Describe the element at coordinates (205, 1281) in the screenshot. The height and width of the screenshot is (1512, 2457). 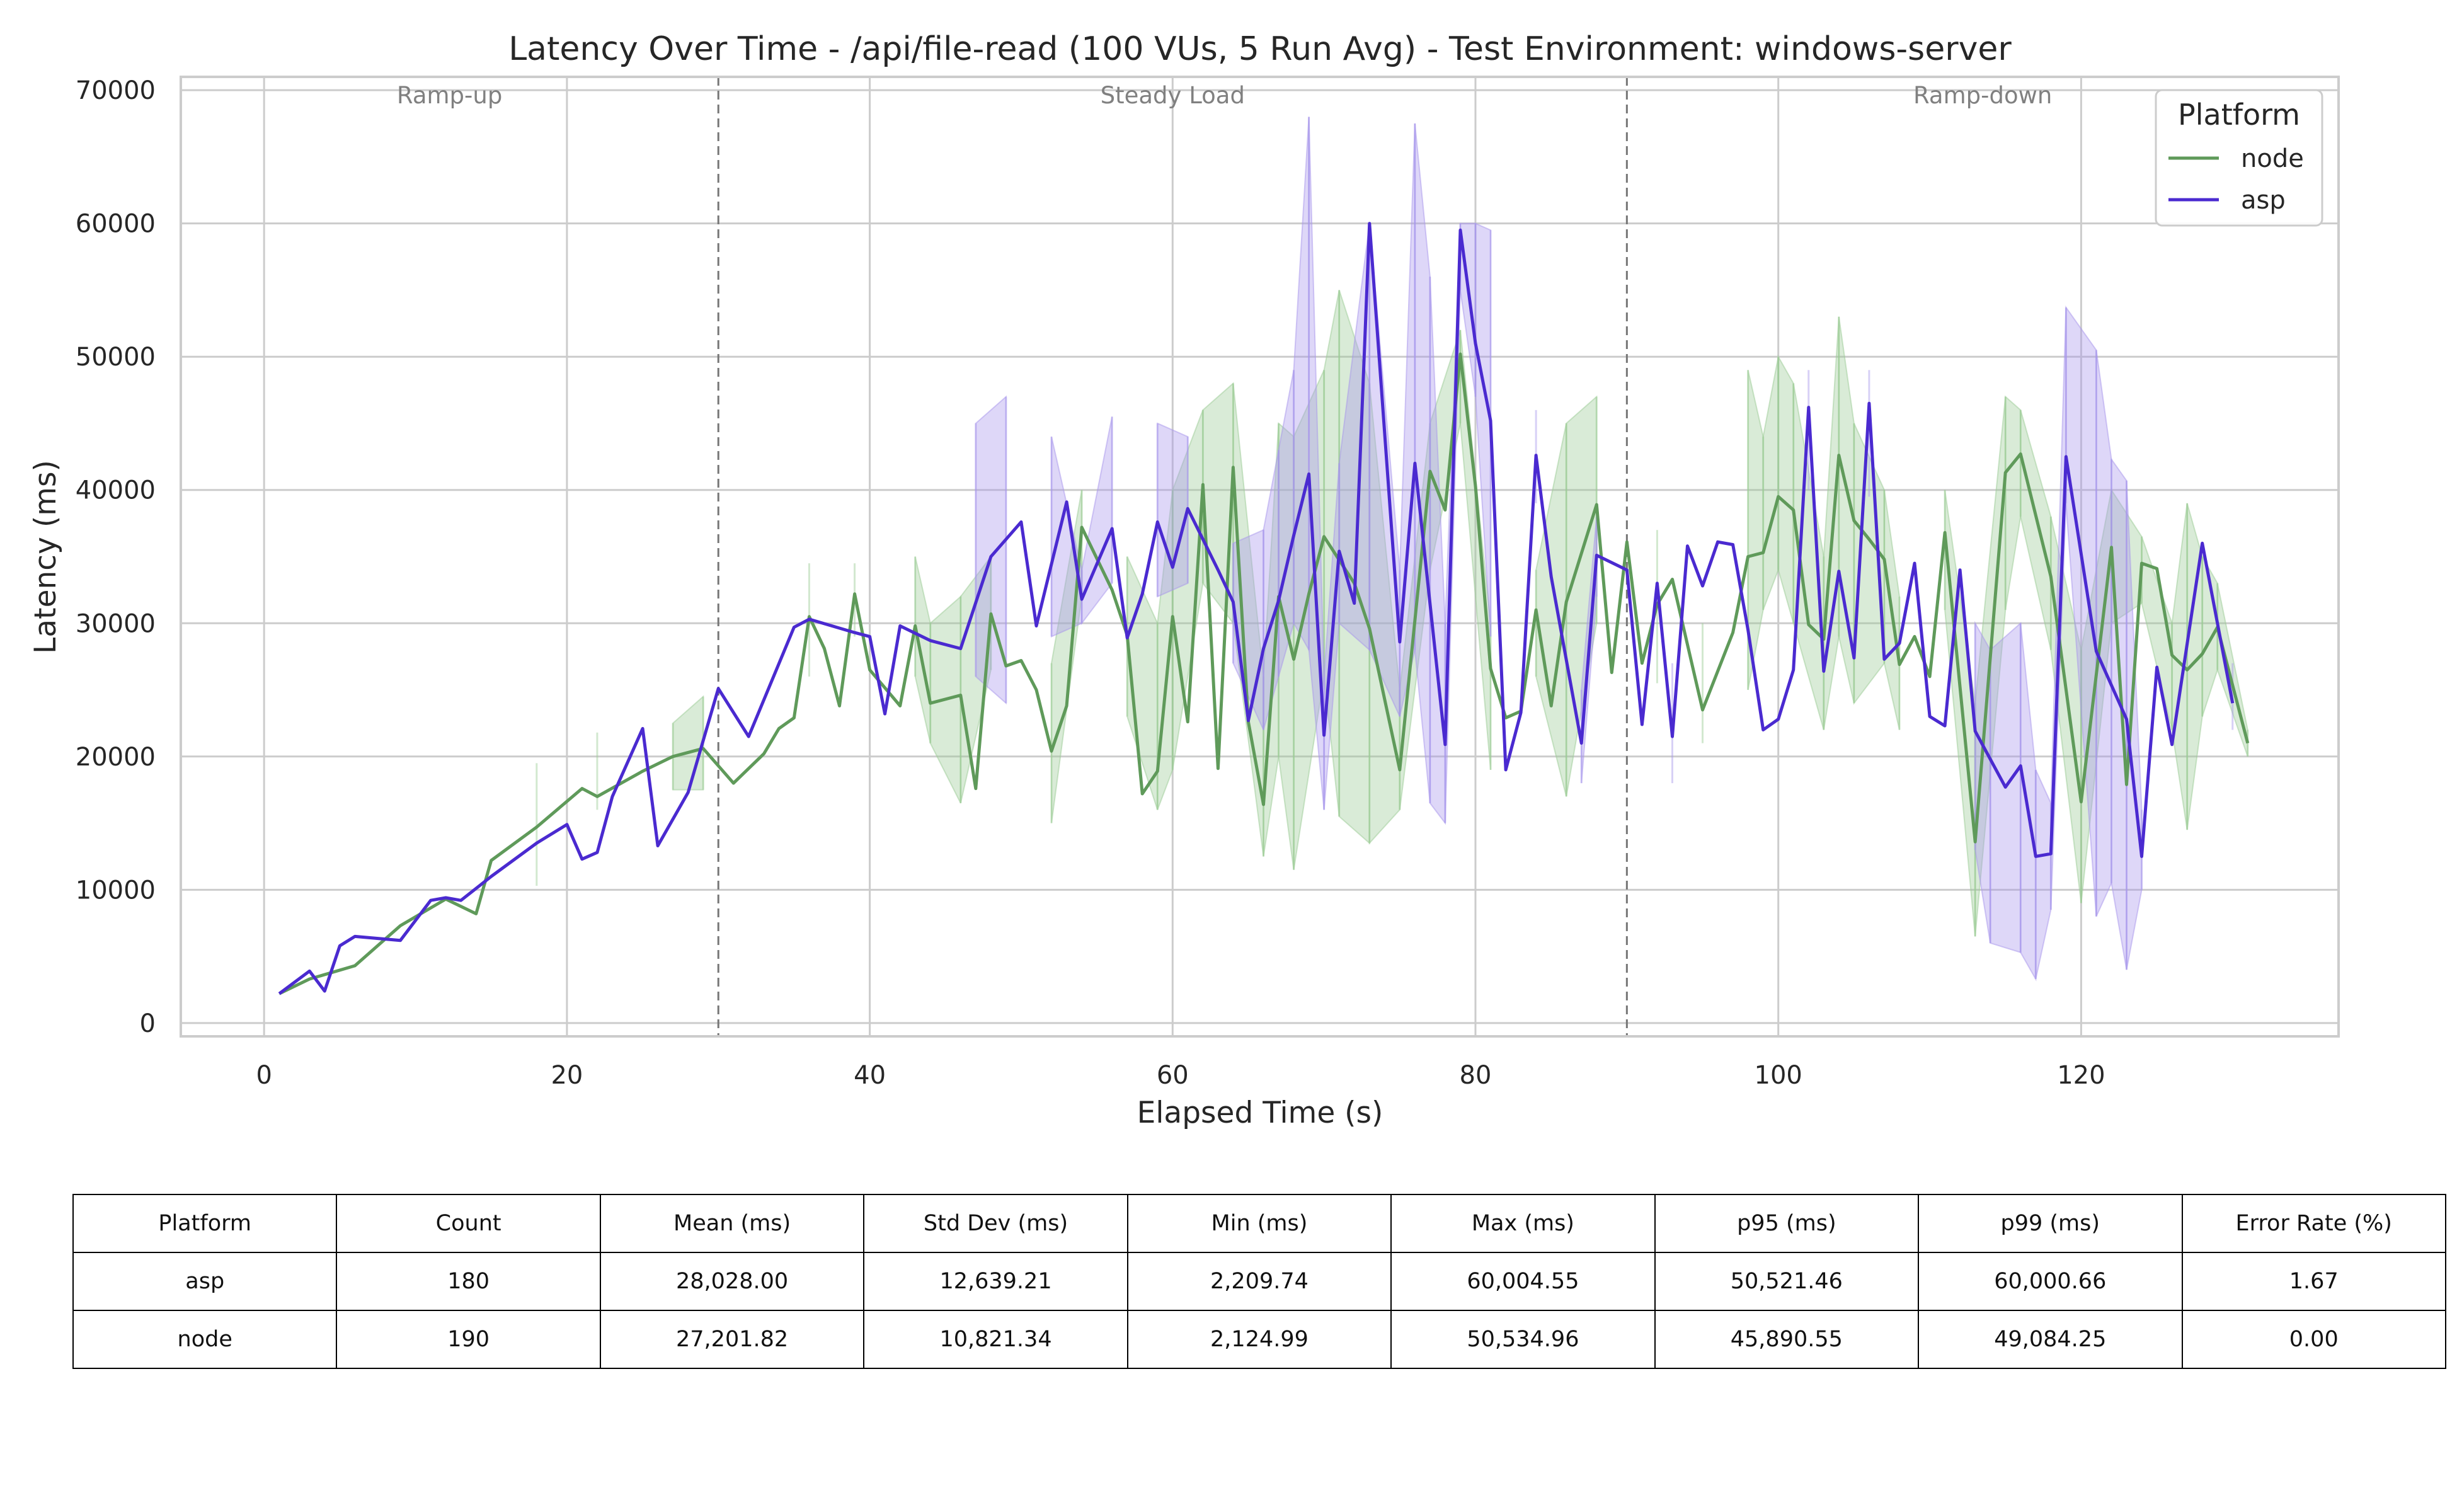
I see `table-cell: asp` at that location.